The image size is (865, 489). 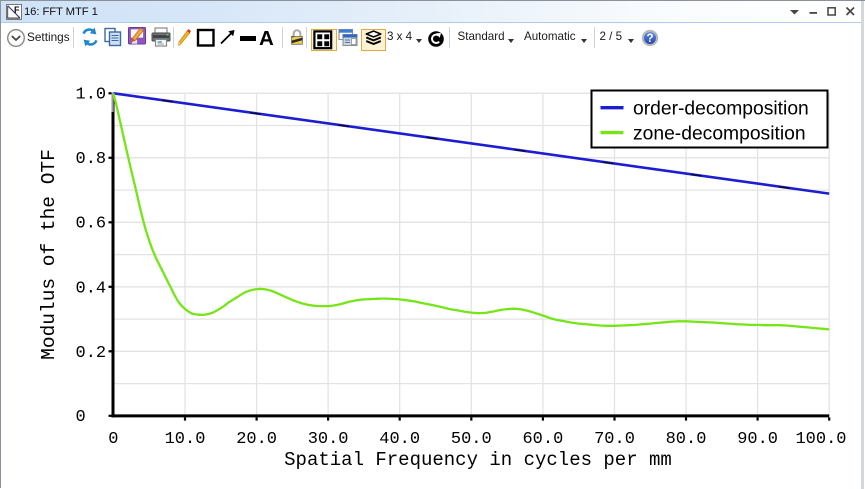 What do you see at coordinates (614, 439) in the screenshot?
I see `svg-text: 70.0` at bounding box center [614, 439].